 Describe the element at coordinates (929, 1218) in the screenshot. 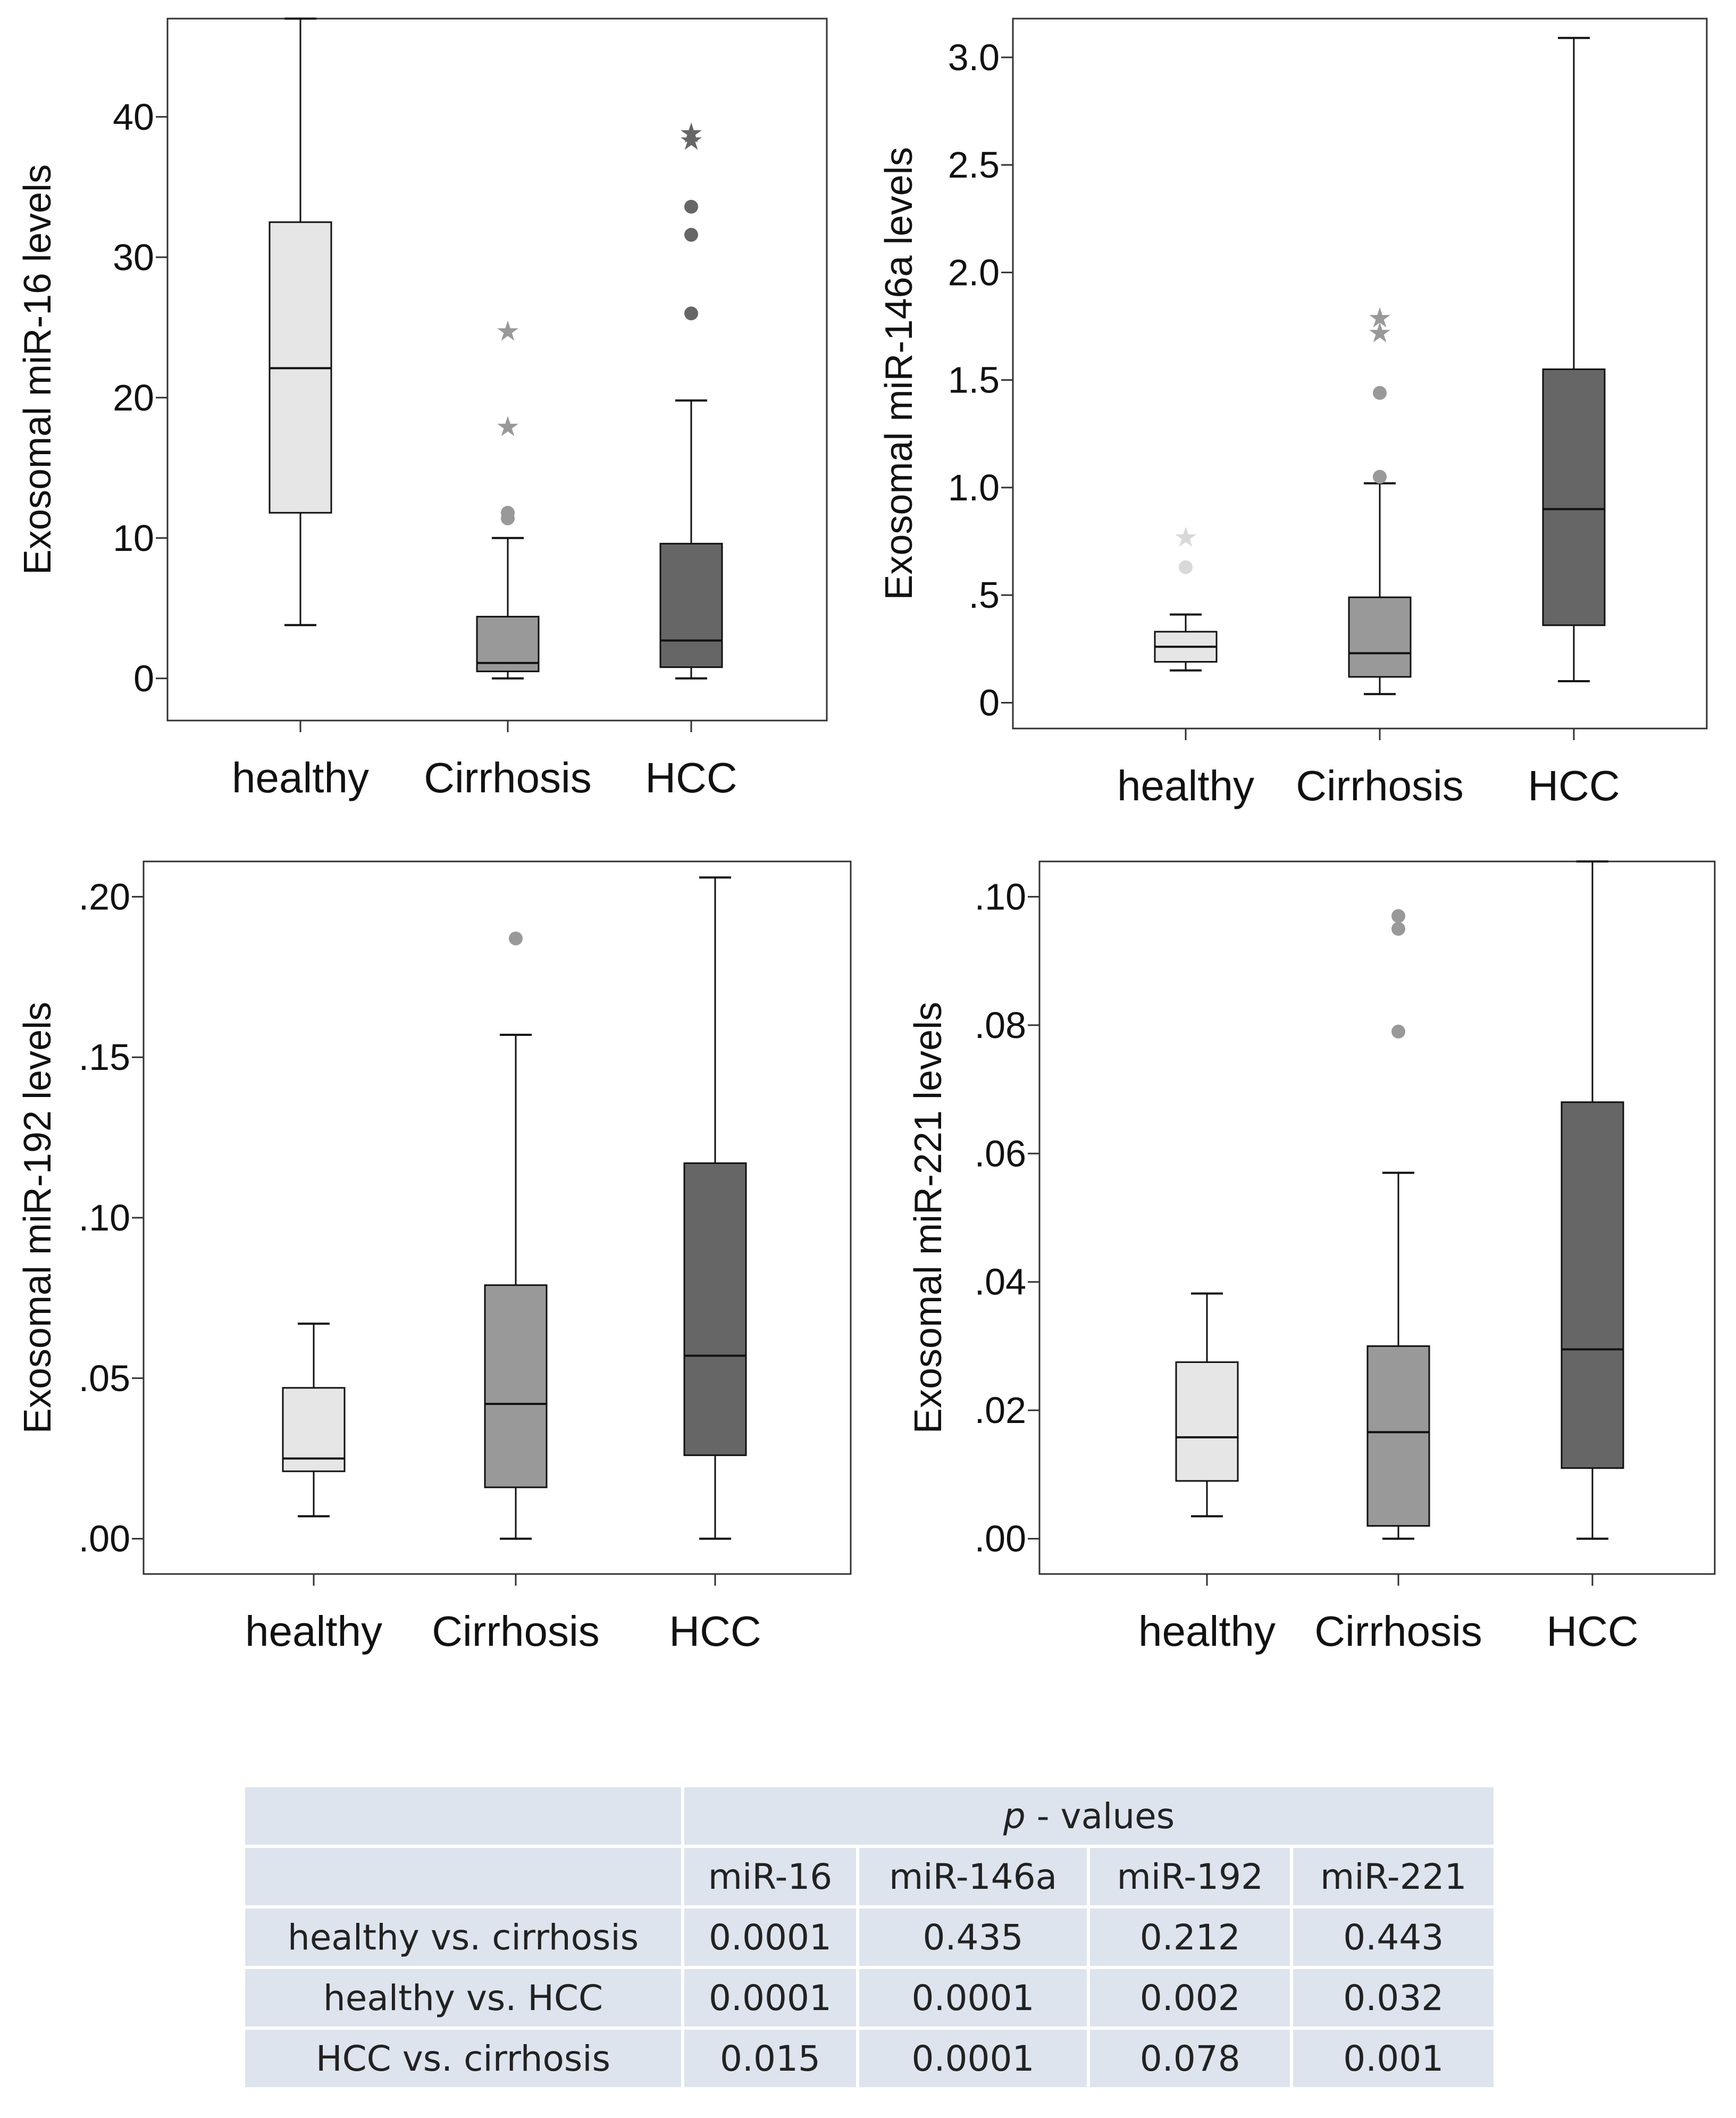

I see `y-axis-label: Exosomal miR-221 levels` at that location.